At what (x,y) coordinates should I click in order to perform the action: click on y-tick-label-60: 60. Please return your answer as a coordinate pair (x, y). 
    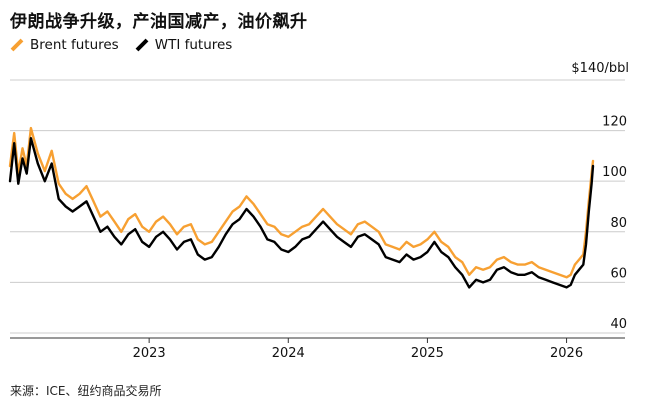
    Looking at the image, I should click on (618, 273).